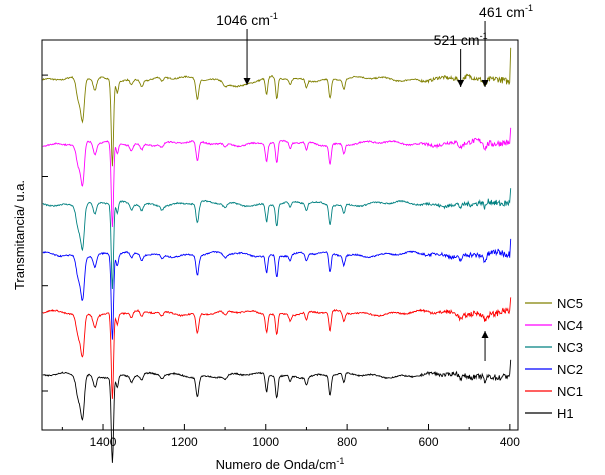 The height and width of the screenshot is (475, 605). Describe the element at coordinates (184, 442) in the screenshot. I see `x-tick-label: 1200` at that location.